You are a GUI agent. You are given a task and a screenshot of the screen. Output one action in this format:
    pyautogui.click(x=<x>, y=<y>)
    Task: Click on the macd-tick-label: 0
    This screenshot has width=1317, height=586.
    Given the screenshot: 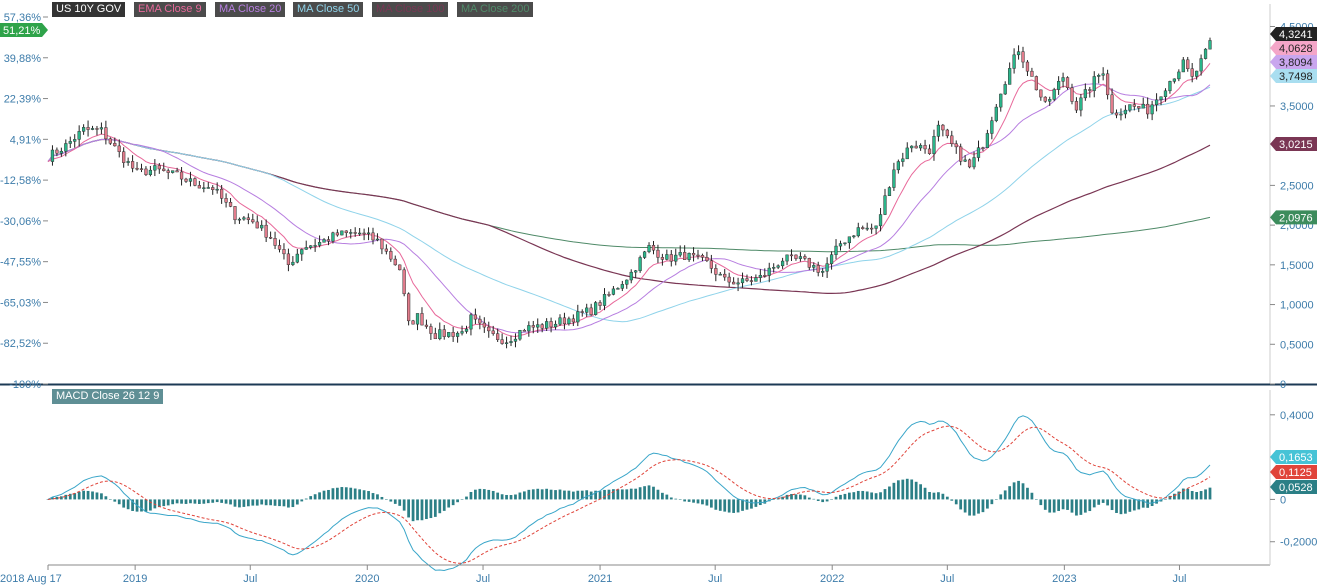 What is the action you would take?
    pyautogui.click(x=1283, y=500)
    